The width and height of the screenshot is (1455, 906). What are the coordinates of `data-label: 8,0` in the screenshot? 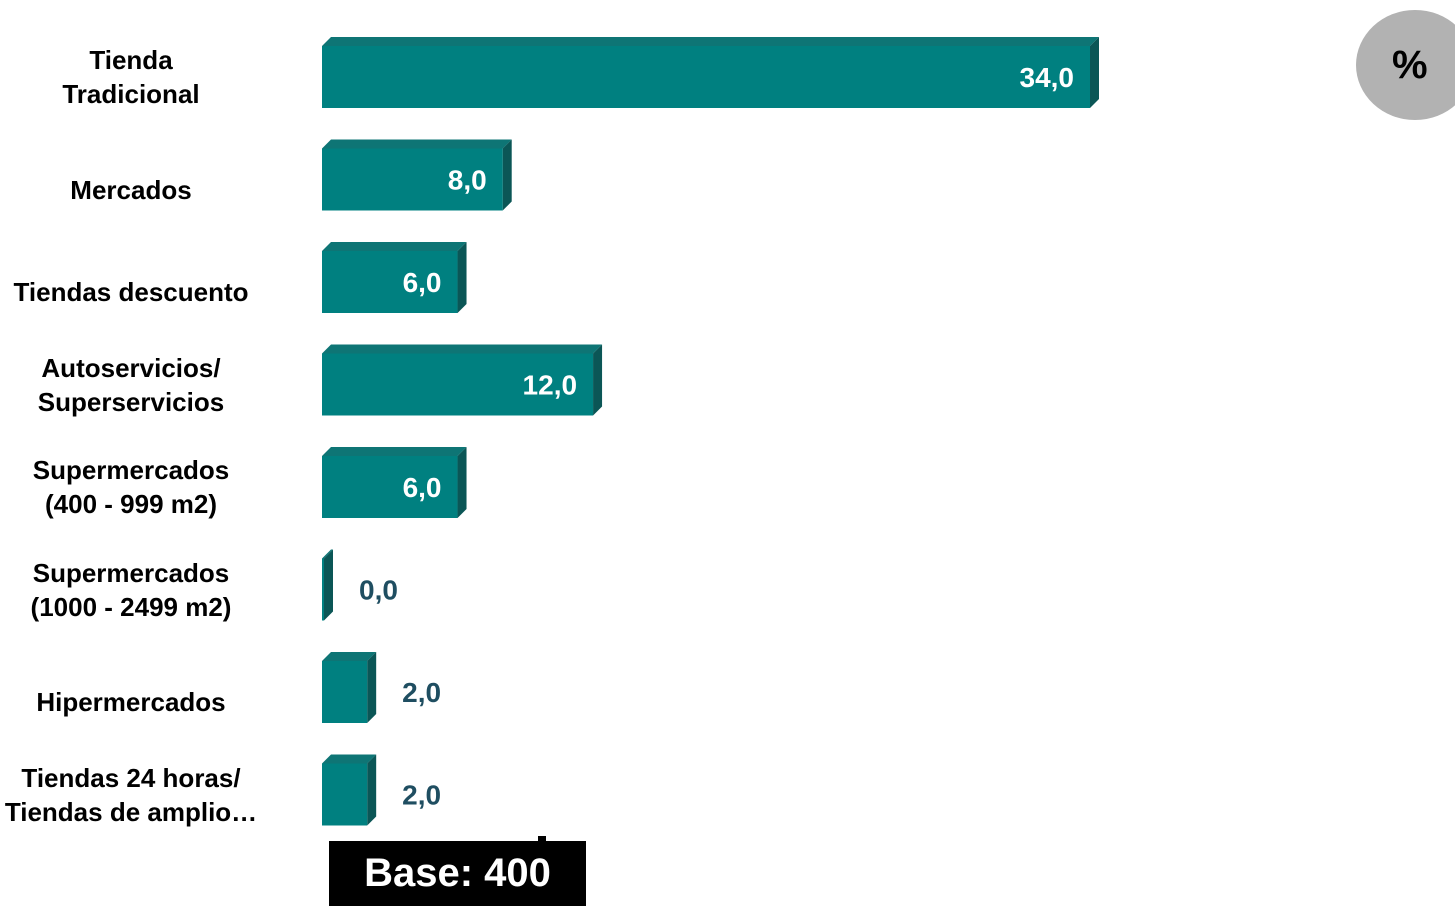 It's located at (467, 180).